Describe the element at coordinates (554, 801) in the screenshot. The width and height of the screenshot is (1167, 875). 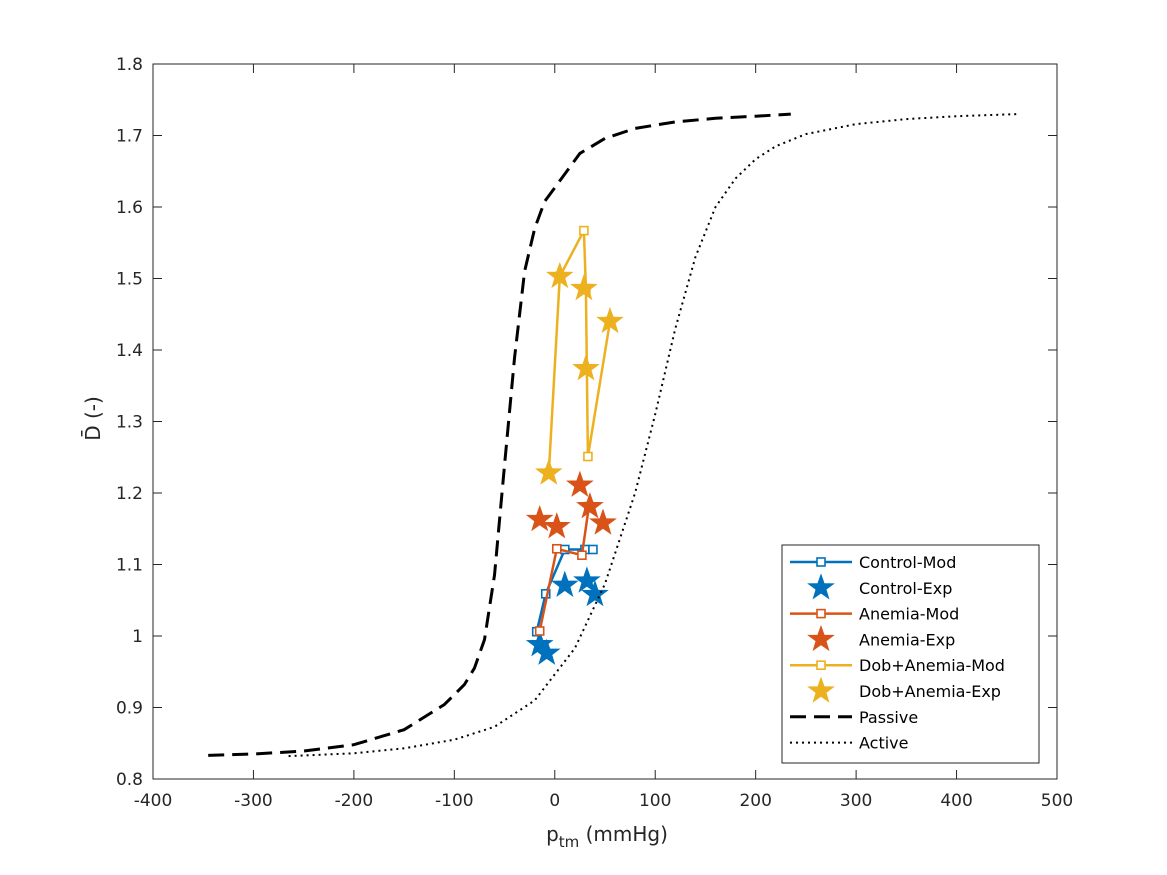
I see `x-tick-label: 0` at that location.